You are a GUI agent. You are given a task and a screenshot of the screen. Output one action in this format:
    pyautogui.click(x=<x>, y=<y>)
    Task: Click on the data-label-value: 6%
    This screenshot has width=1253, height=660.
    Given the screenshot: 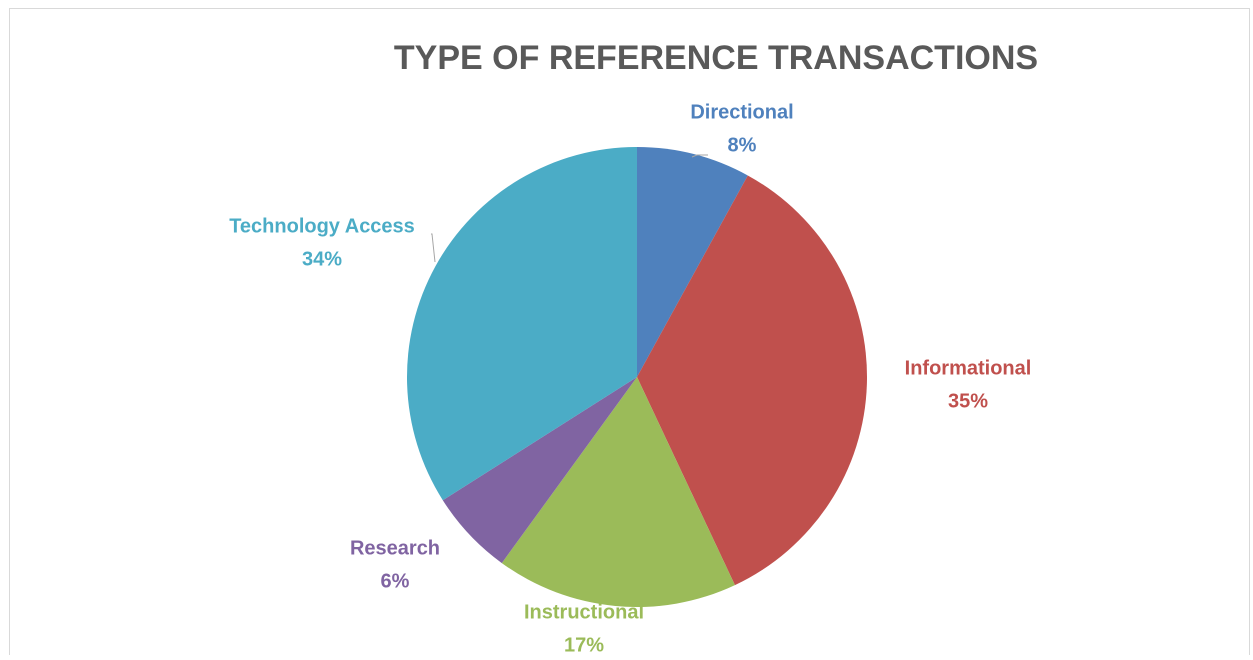 What is the action you would take?
    pyautogui.click(x=395, y=581)
    